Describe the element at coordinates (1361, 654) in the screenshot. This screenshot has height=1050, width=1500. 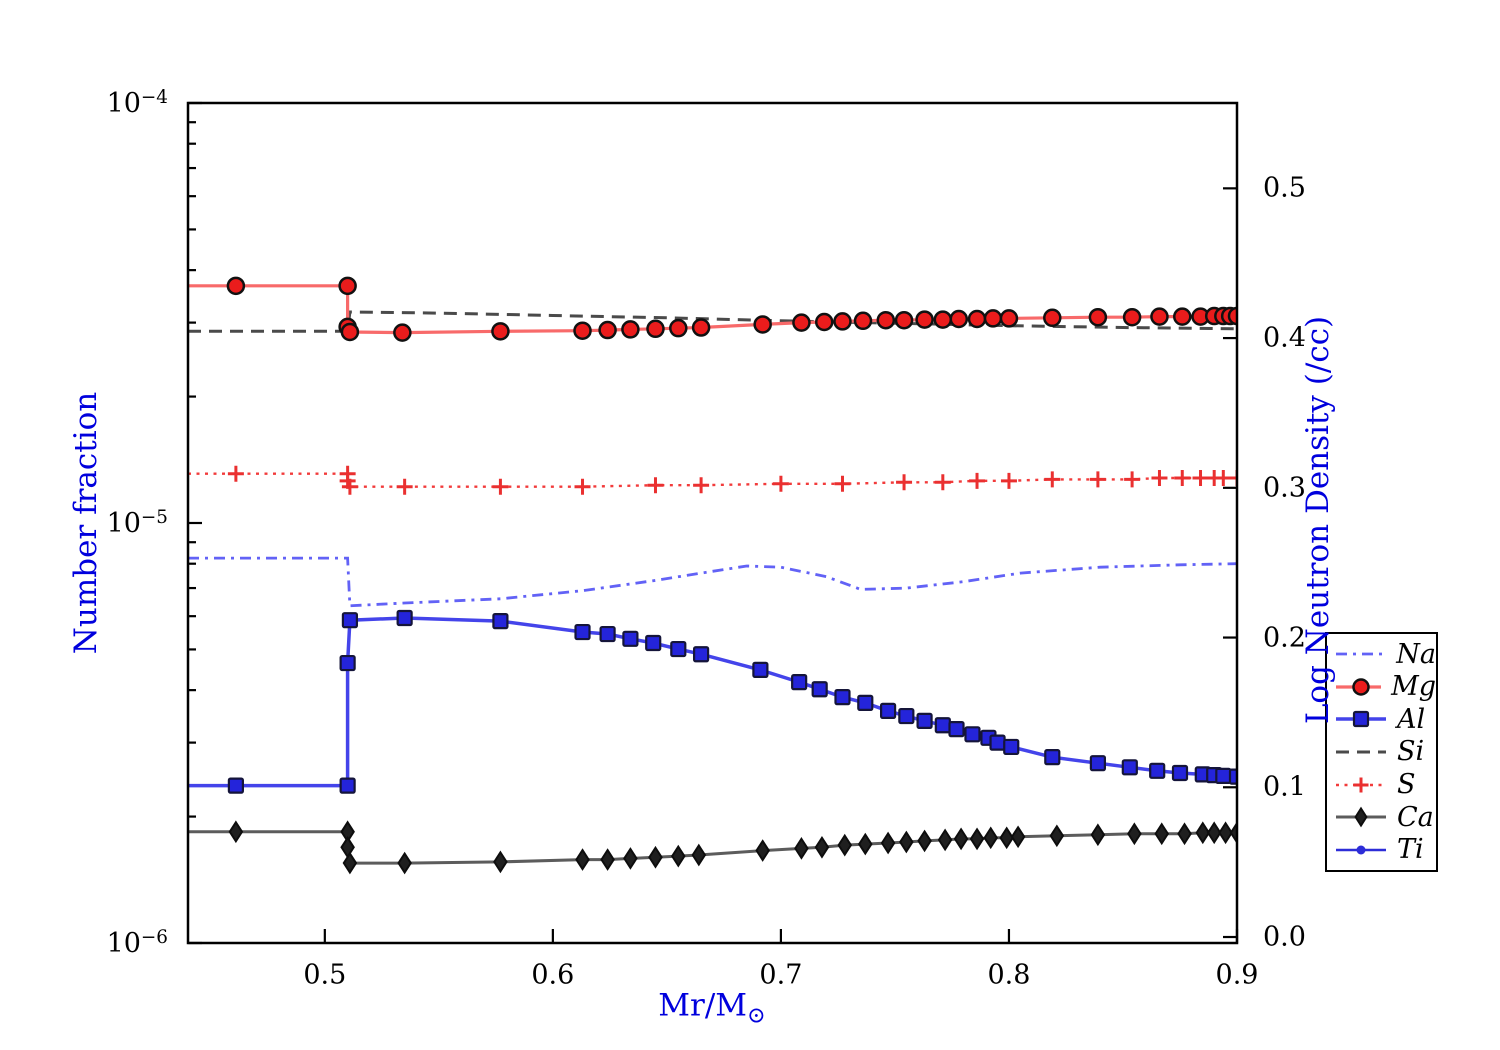
I see `legend-swatch-na` at that location.